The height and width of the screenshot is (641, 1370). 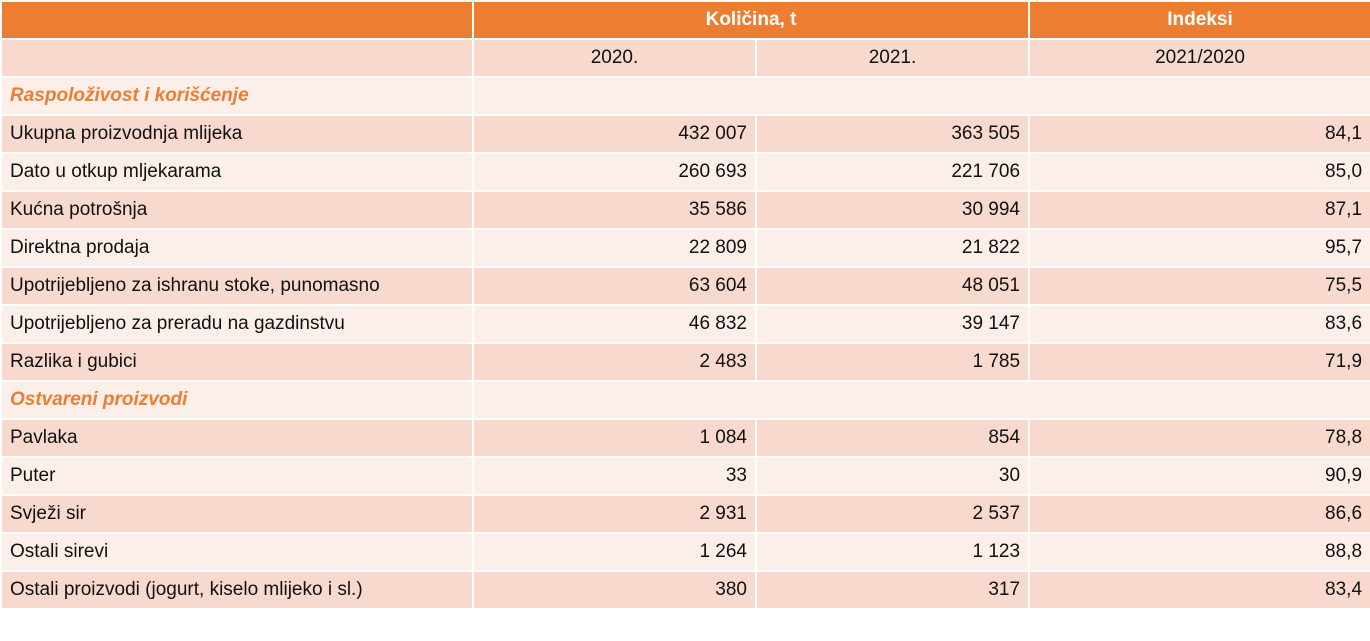 I want to click on row-label: Dato u otkup mljekarama, so click(x=237, y=172).